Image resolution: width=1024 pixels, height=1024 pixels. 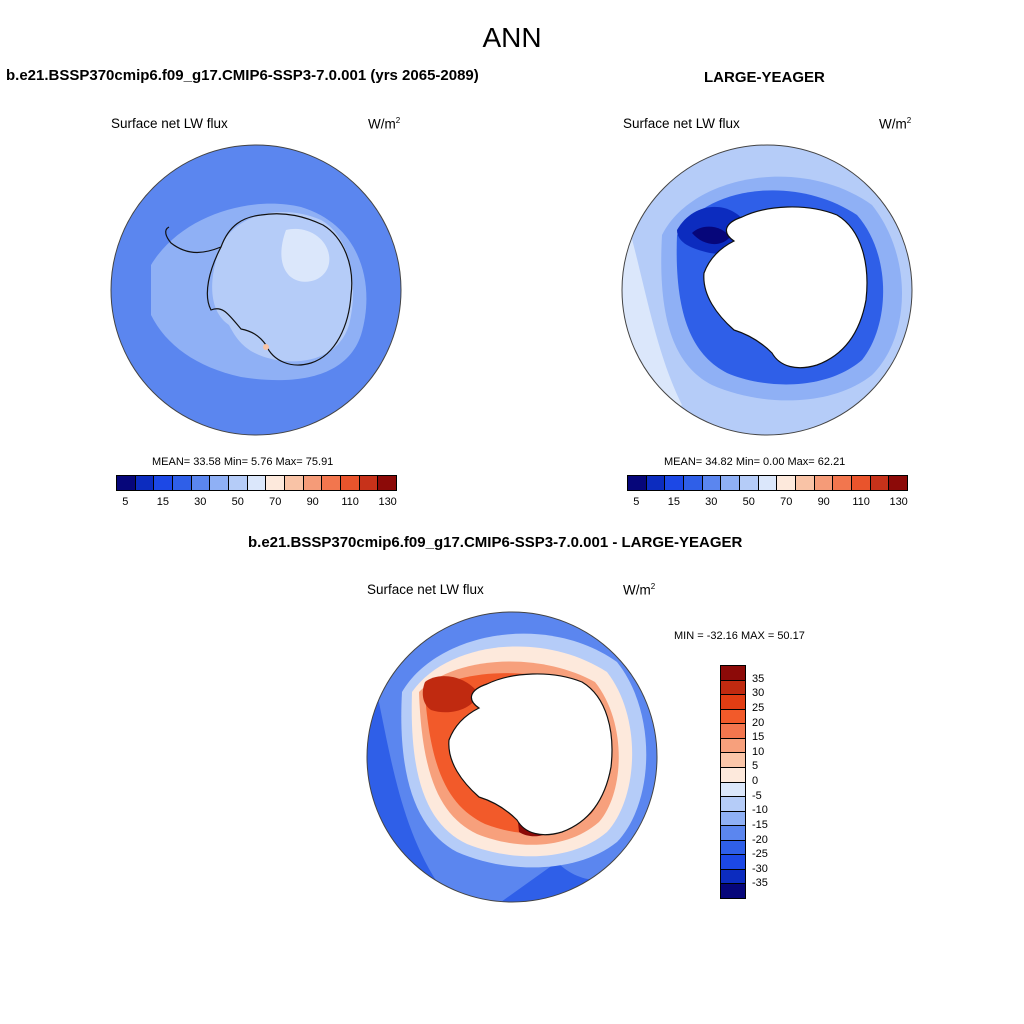 What do you see at coordinates (275, 502) in the screenshot?
I see `panel1-colorbar-tick: 70` at bounding box center [275, 502].